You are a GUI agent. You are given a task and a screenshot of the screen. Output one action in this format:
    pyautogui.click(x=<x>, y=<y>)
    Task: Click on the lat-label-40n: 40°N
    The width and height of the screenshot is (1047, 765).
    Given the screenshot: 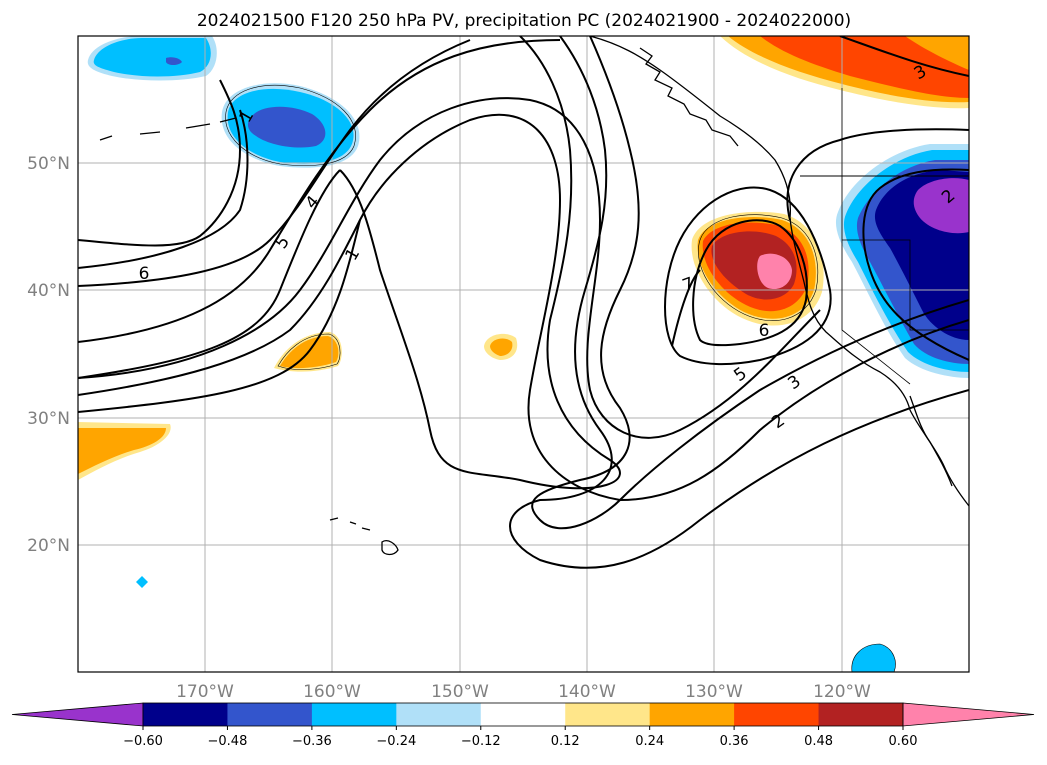 What is the action you would take?
    pyautogui.click(x=48, y=291)
    